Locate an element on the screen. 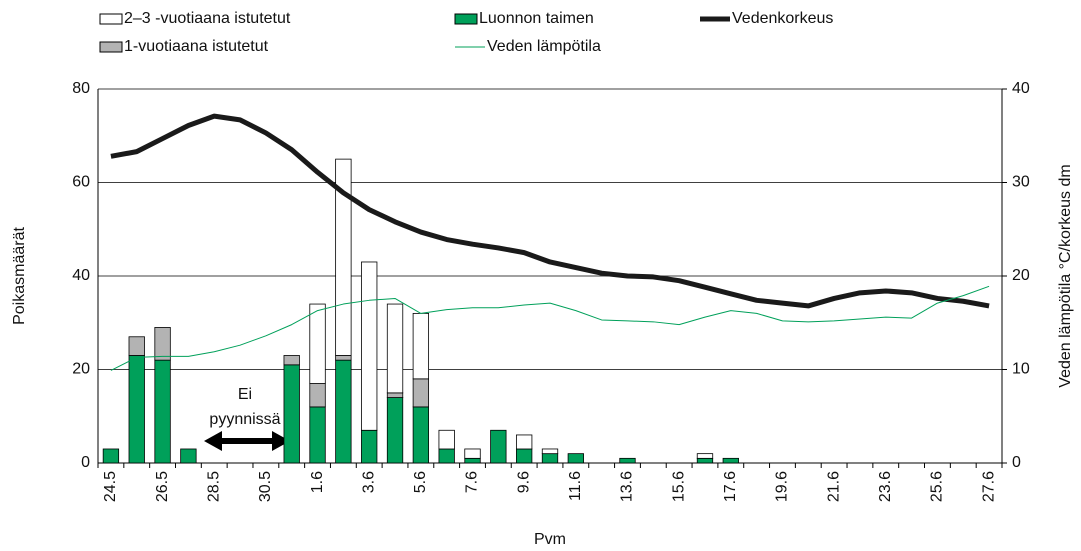  x-tick-label: 17.6 is located at coordinates (730, 486).